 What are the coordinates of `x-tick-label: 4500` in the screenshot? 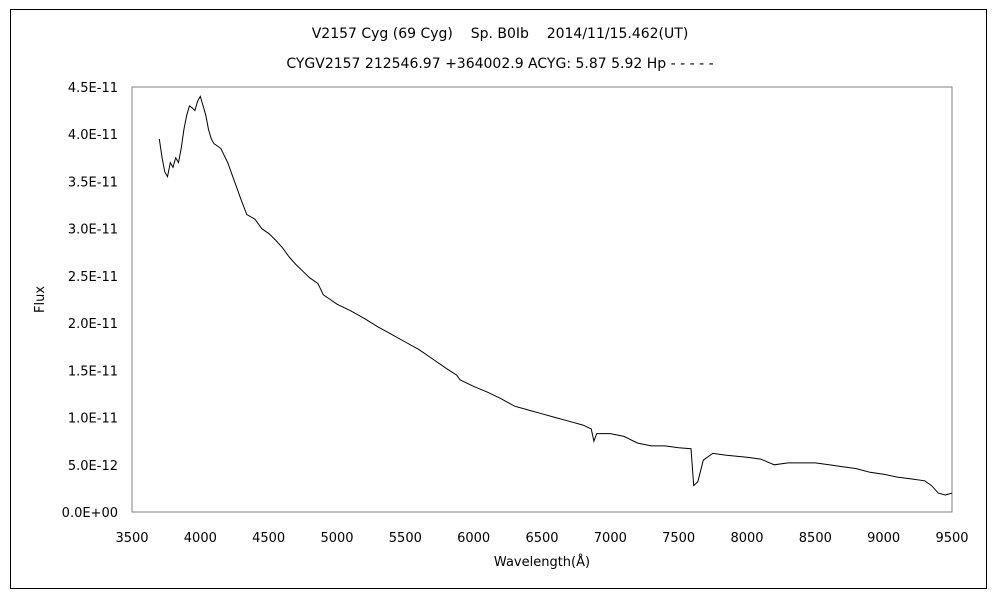 It's located at (268, 538).